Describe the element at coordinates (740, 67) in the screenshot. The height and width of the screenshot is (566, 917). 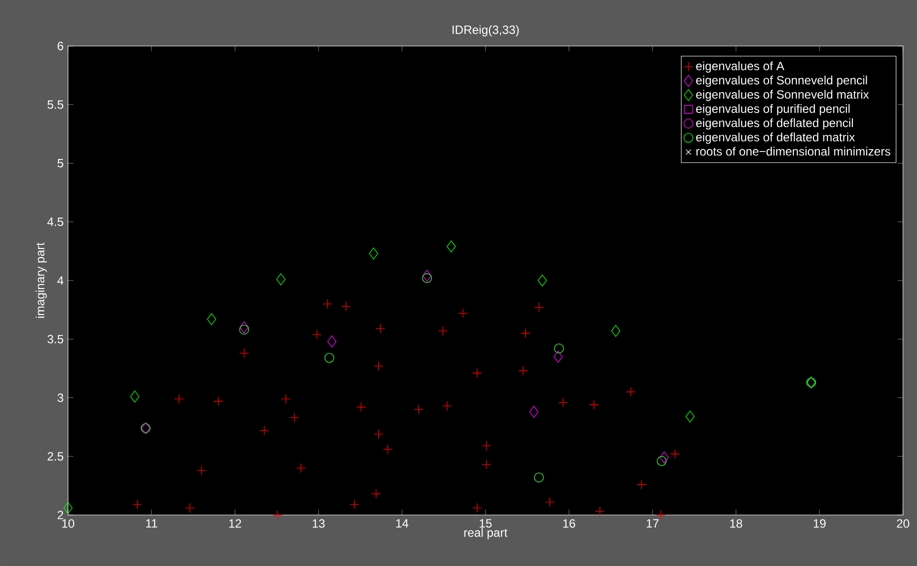
I see `legend-label: eigenvalues of A` at that location.